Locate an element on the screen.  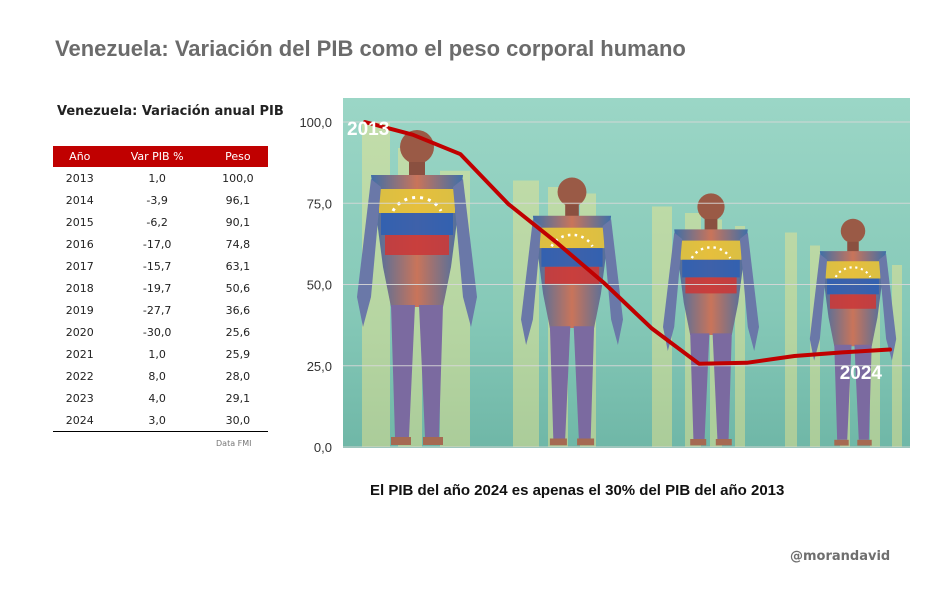
y-tick-label: 50,0 is located at coordinates (319, 285).